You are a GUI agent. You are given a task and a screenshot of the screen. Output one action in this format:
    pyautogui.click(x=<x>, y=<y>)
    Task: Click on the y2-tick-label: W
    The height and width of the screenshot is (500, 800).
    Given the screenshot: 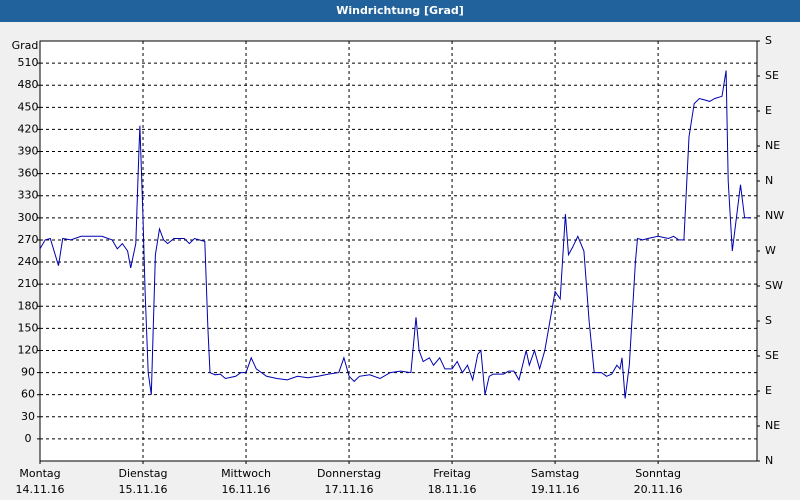 What is the action you would take?
    pyautogui.click(x=770, y=250)
    